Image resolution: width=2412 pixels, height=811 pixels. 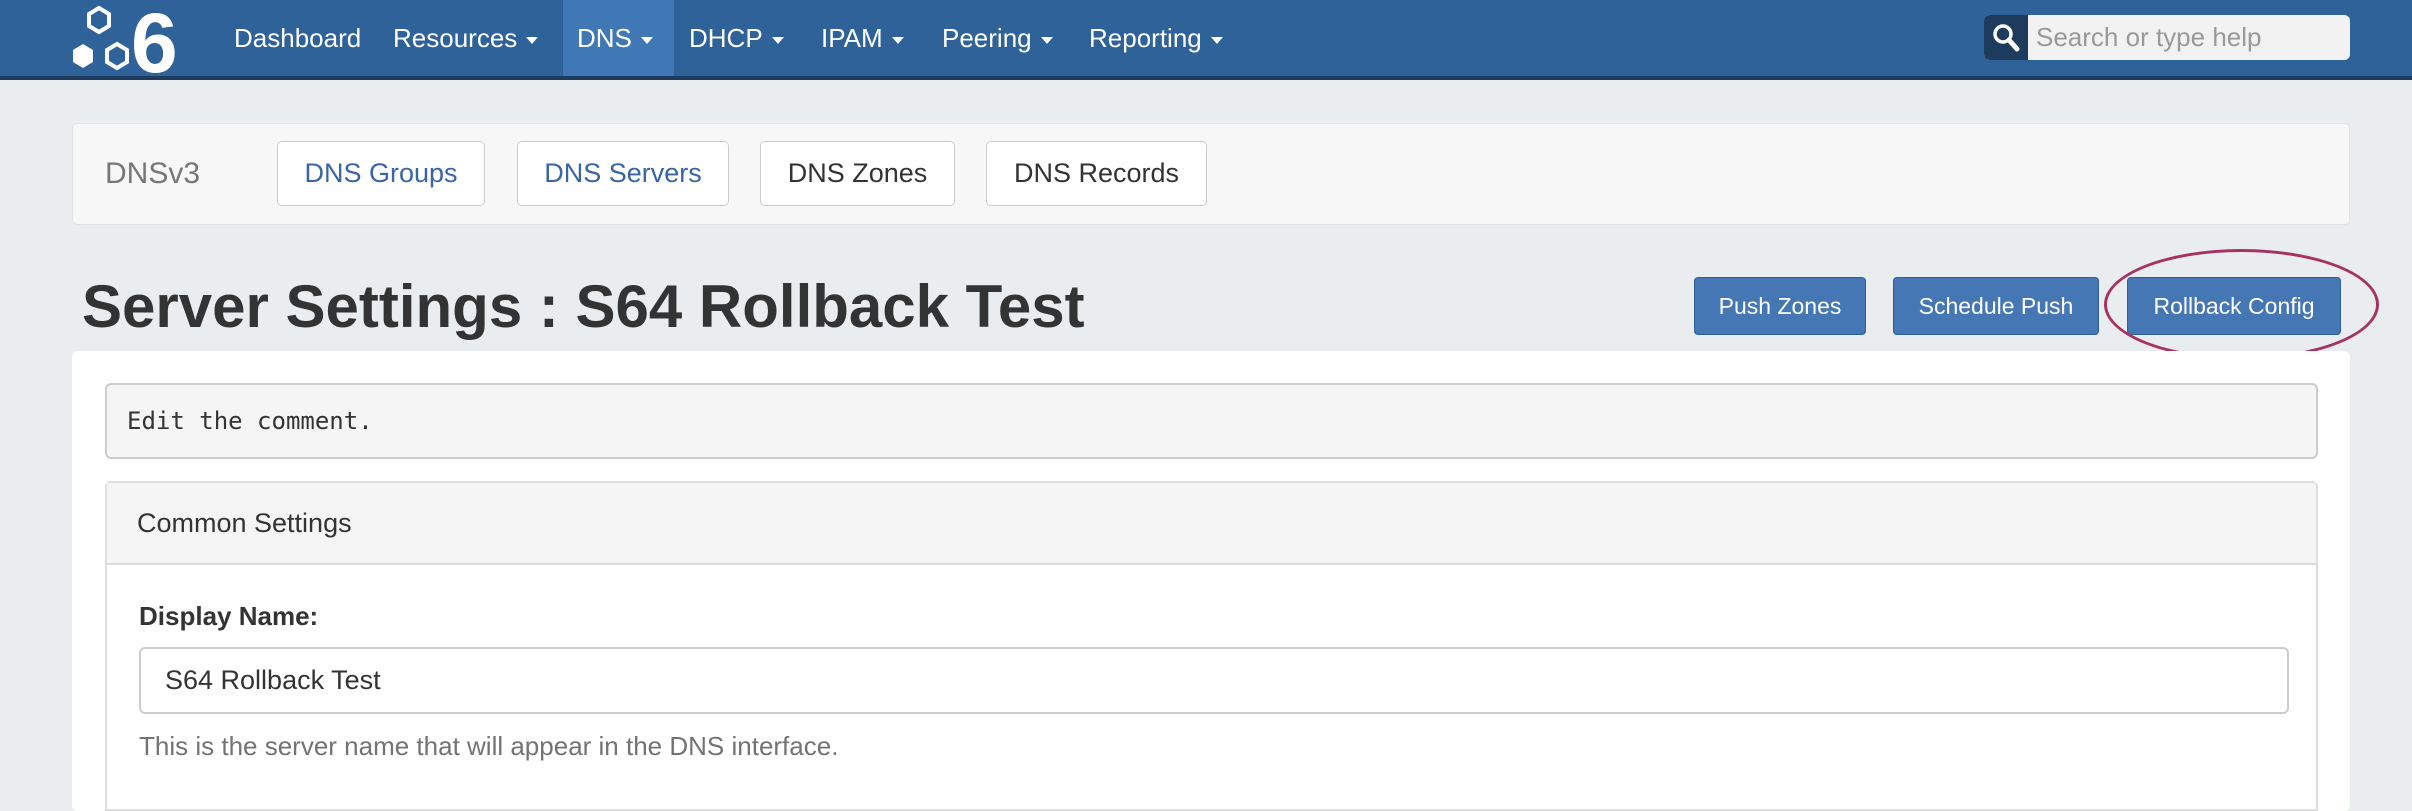 I want to click on nav-label: DHCP, so click(x=726, y=38).